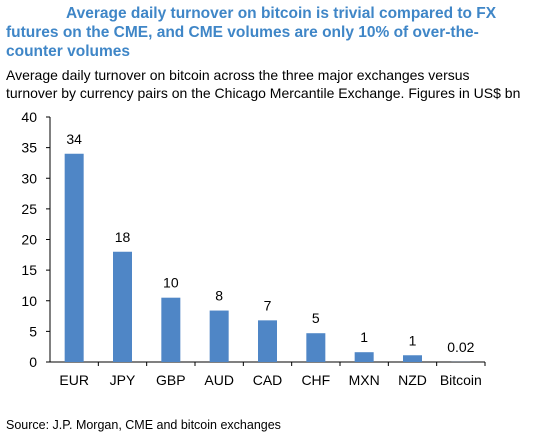 The width and height of the screenshot is (541, 439). Describe the element at coordinates (29, 301) in the screenshot. I see `y-tick-label: 10` at that location.